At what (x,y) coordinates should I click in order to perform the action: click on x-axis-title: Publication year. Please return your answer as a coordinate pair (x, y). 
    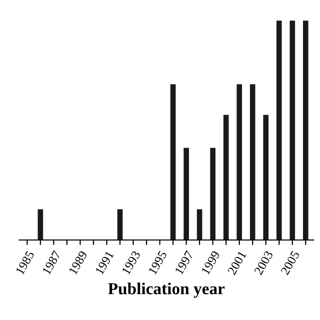
    Looking at the image, I should click on (166, 290).